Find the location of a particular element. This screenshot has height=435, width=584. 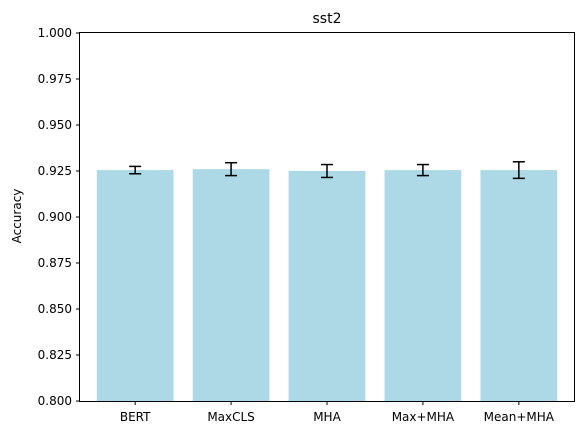

x-axis: BERT MaxCLS MHA Max+MHA Mean+MHA is located at coordinates (337, 412).